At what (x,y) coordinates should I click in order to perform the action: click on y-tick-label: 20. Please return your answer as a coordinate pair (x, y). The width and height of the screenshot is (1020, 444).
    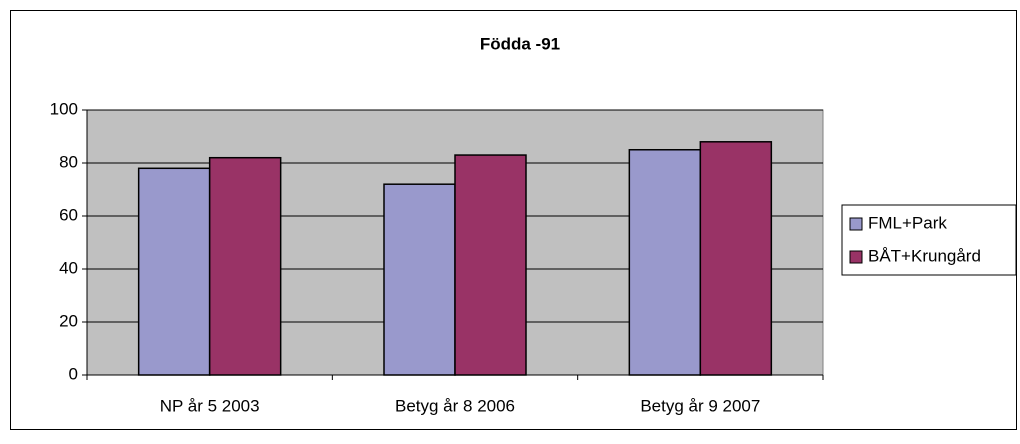
    Looking at the image, I should click on (68, 320).